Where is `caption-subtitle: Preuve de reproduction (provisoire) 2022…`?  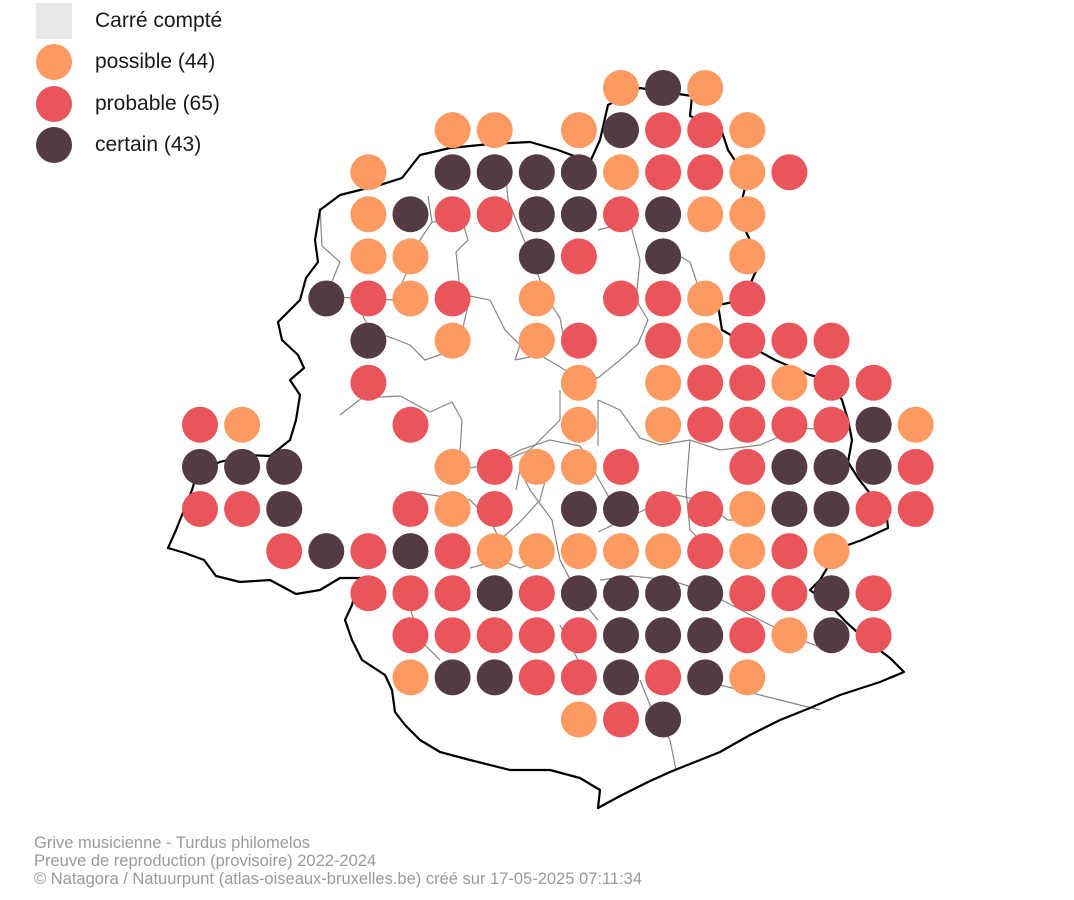 caption-subtitle: Preuve de reproduction (provisoire) 2022… is located at coordinates (205, 861).